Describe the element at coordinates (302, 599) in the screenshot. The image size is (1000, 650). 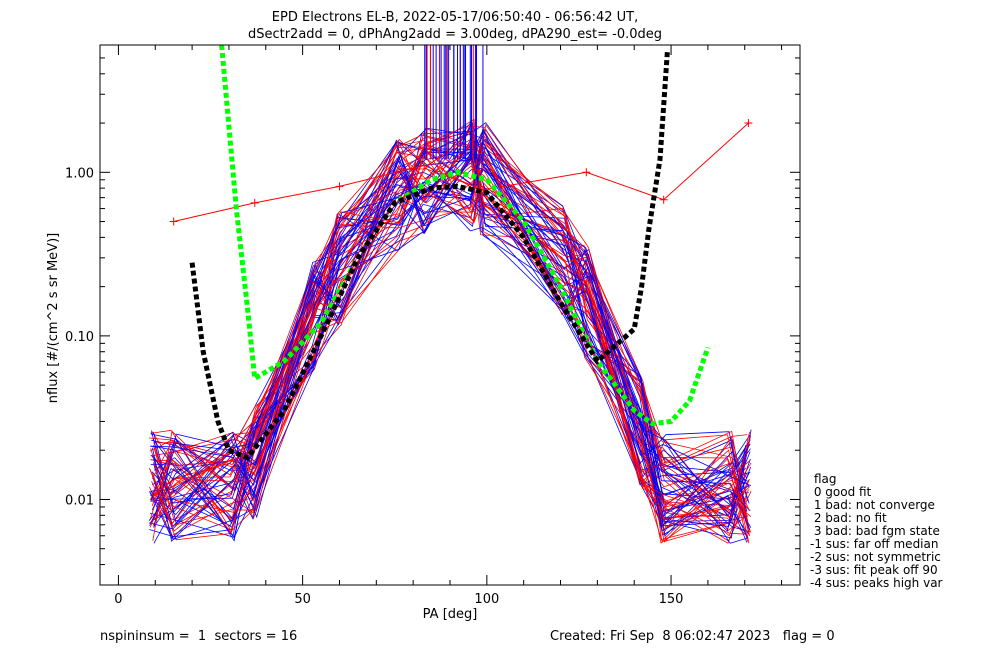
I see `x-tick-label: 50` at that location.